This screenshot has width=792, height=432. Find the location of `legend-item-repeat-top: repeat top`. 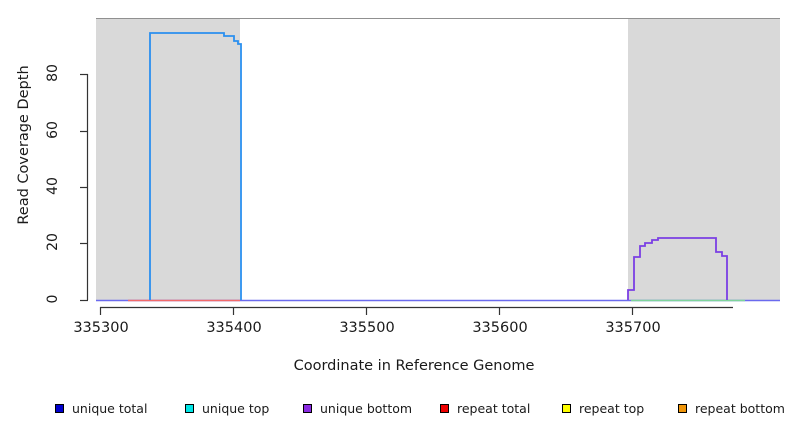

legend-item-repeat-top: repeat top is located at coordinates (603, 408).